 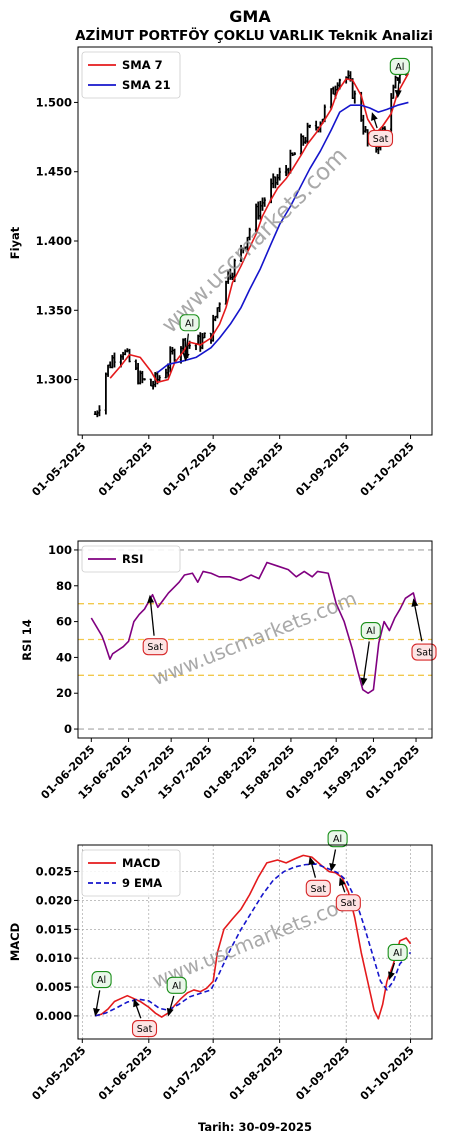 What do you see at coordinates (54, 380) in the screenshot?
I see `price-ytick-label: 1.300` at bounding box center [54, 380].